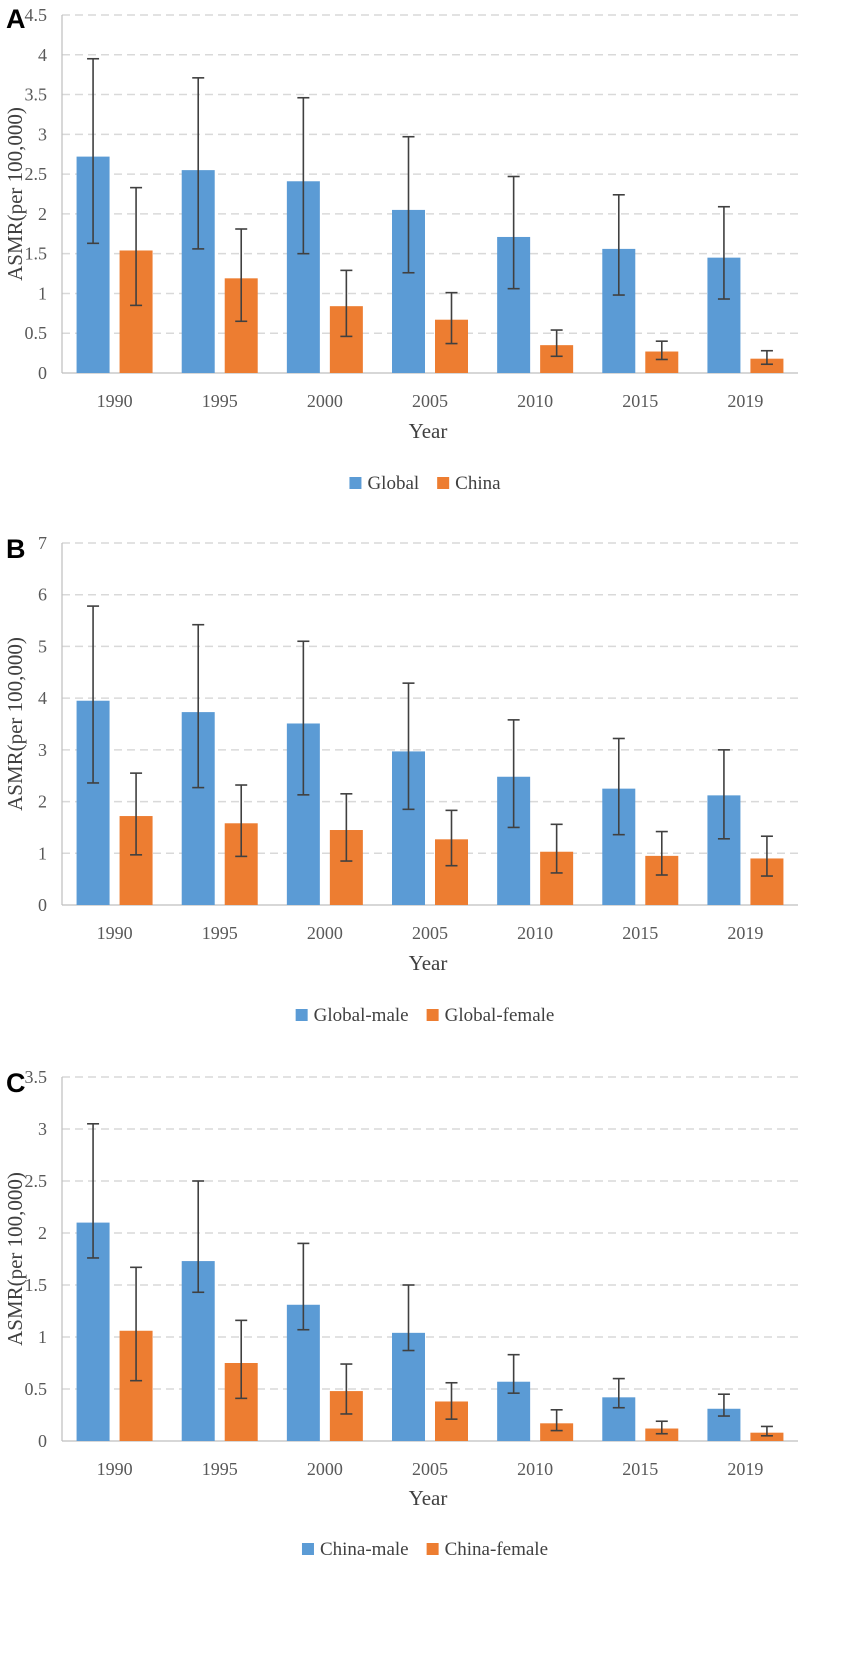 This screenshot has width=851, height=1666. Describe the element at coordinates (16, 549) in the screenshot. I see `panel-letter: B` at that location.